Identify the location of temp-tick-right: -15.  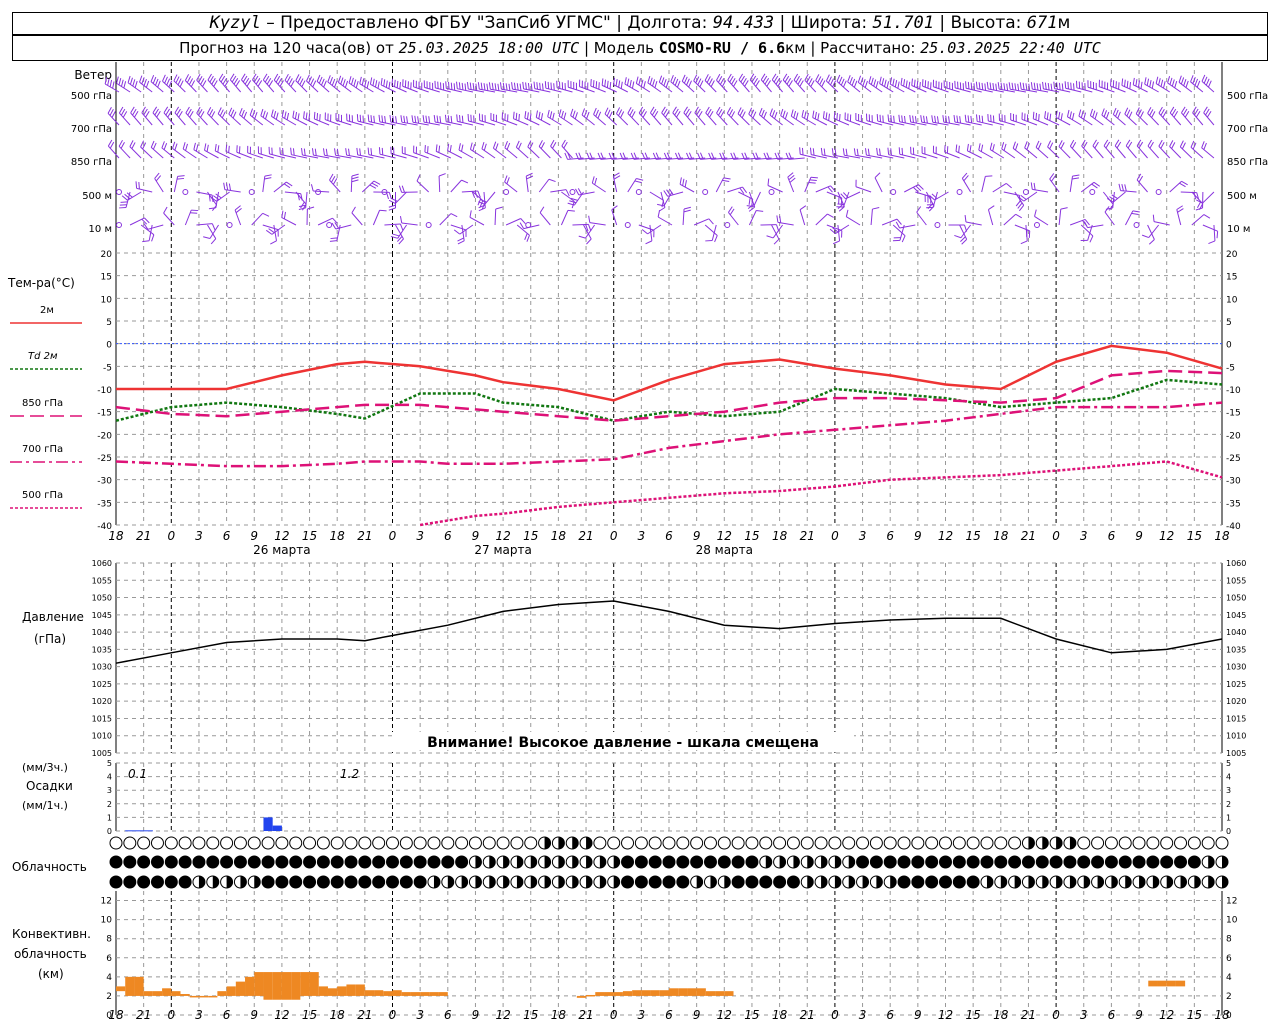
(1233, 414).